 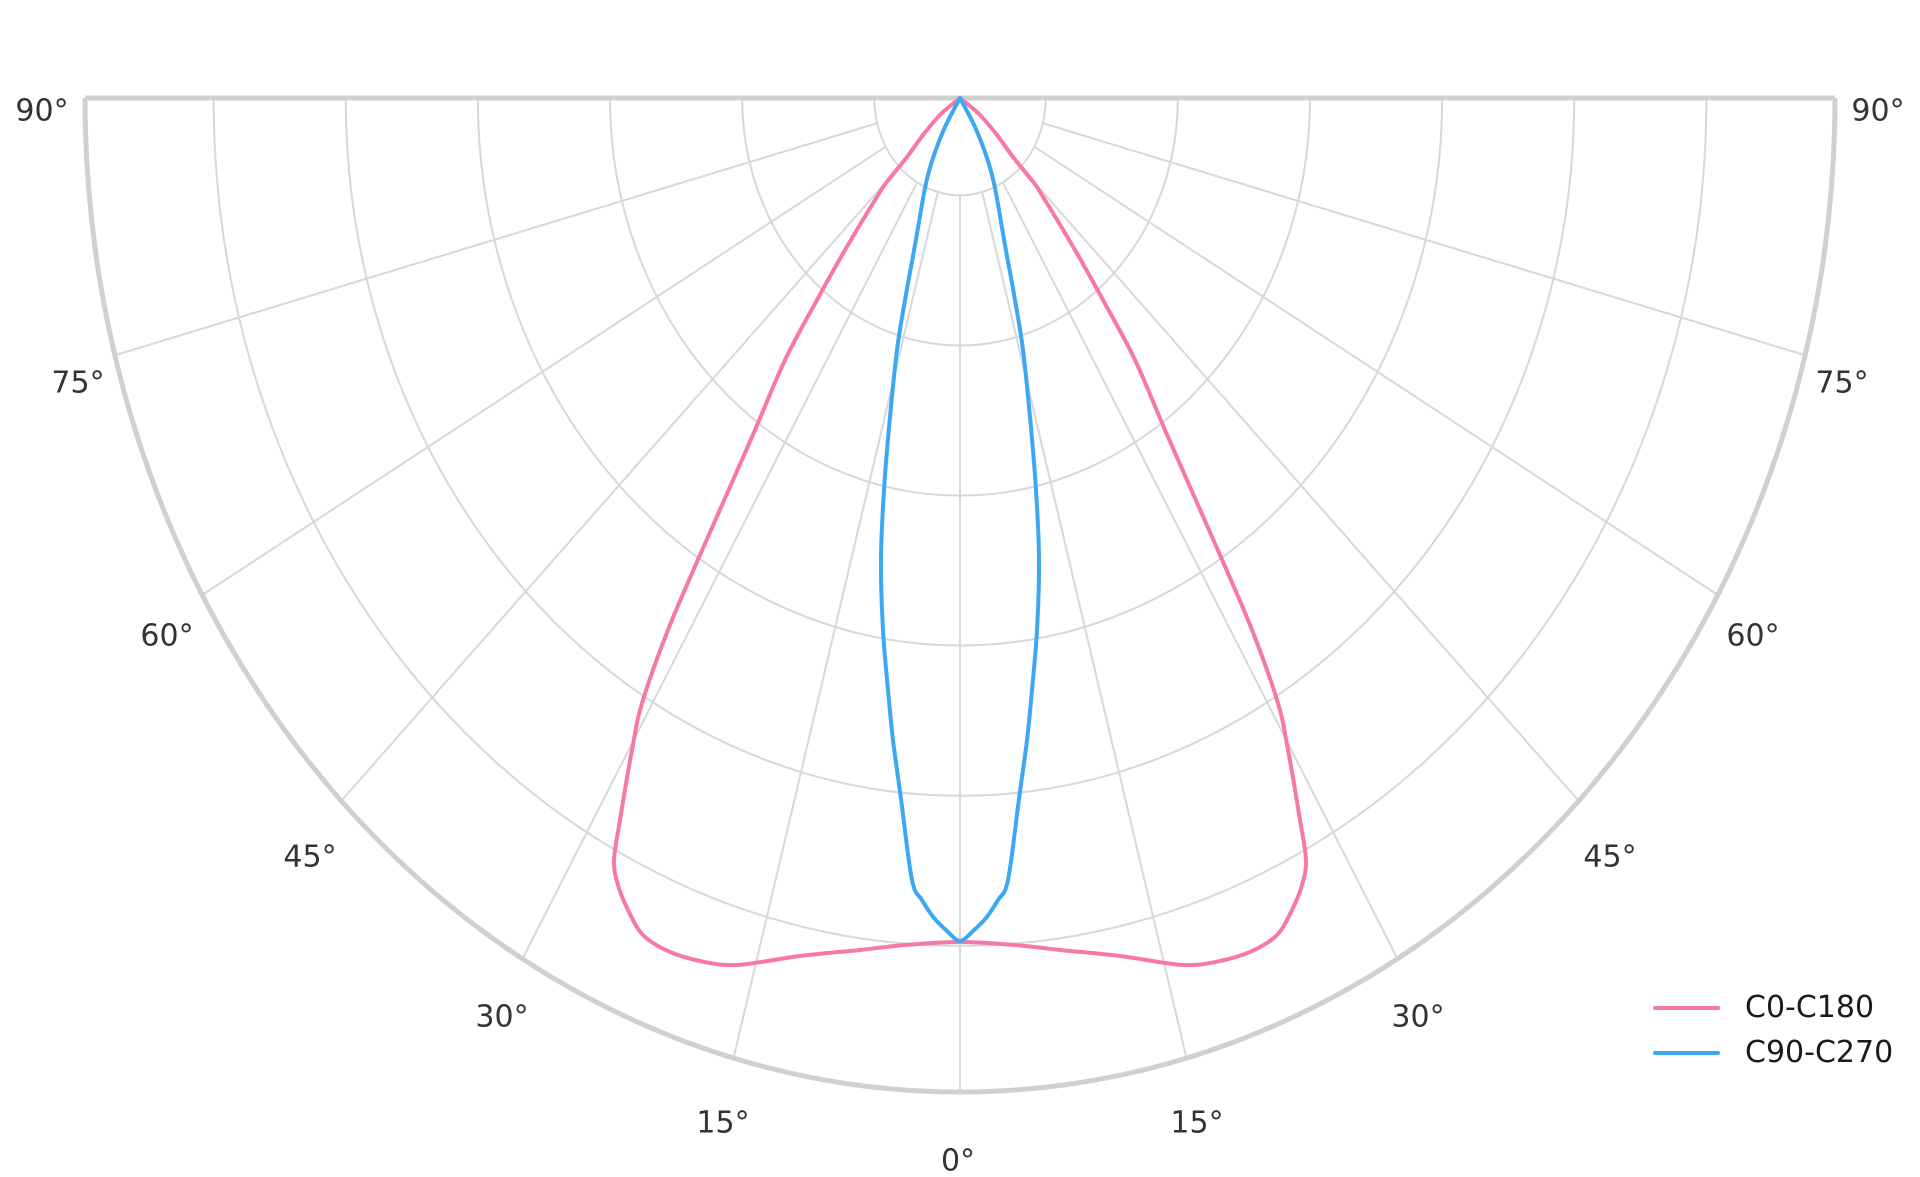 What do you see at coordinates (958, 1160) in the screenshot?
I see `angle-label: 0°` at bounding box center [958, 1160].